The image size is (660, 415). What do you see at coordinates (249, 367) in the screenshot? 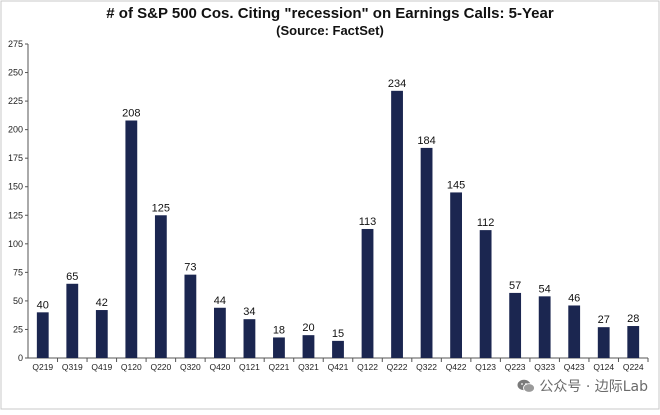
I see `x-tick-label: Q121` at bounding box center [249, 367].